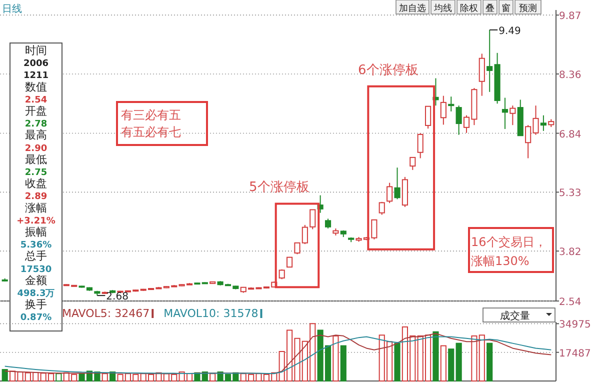  What do you see at coordinates (36, 269) in the screenshot?
I see `annotation: 17530` at bounding box center [36, 269].